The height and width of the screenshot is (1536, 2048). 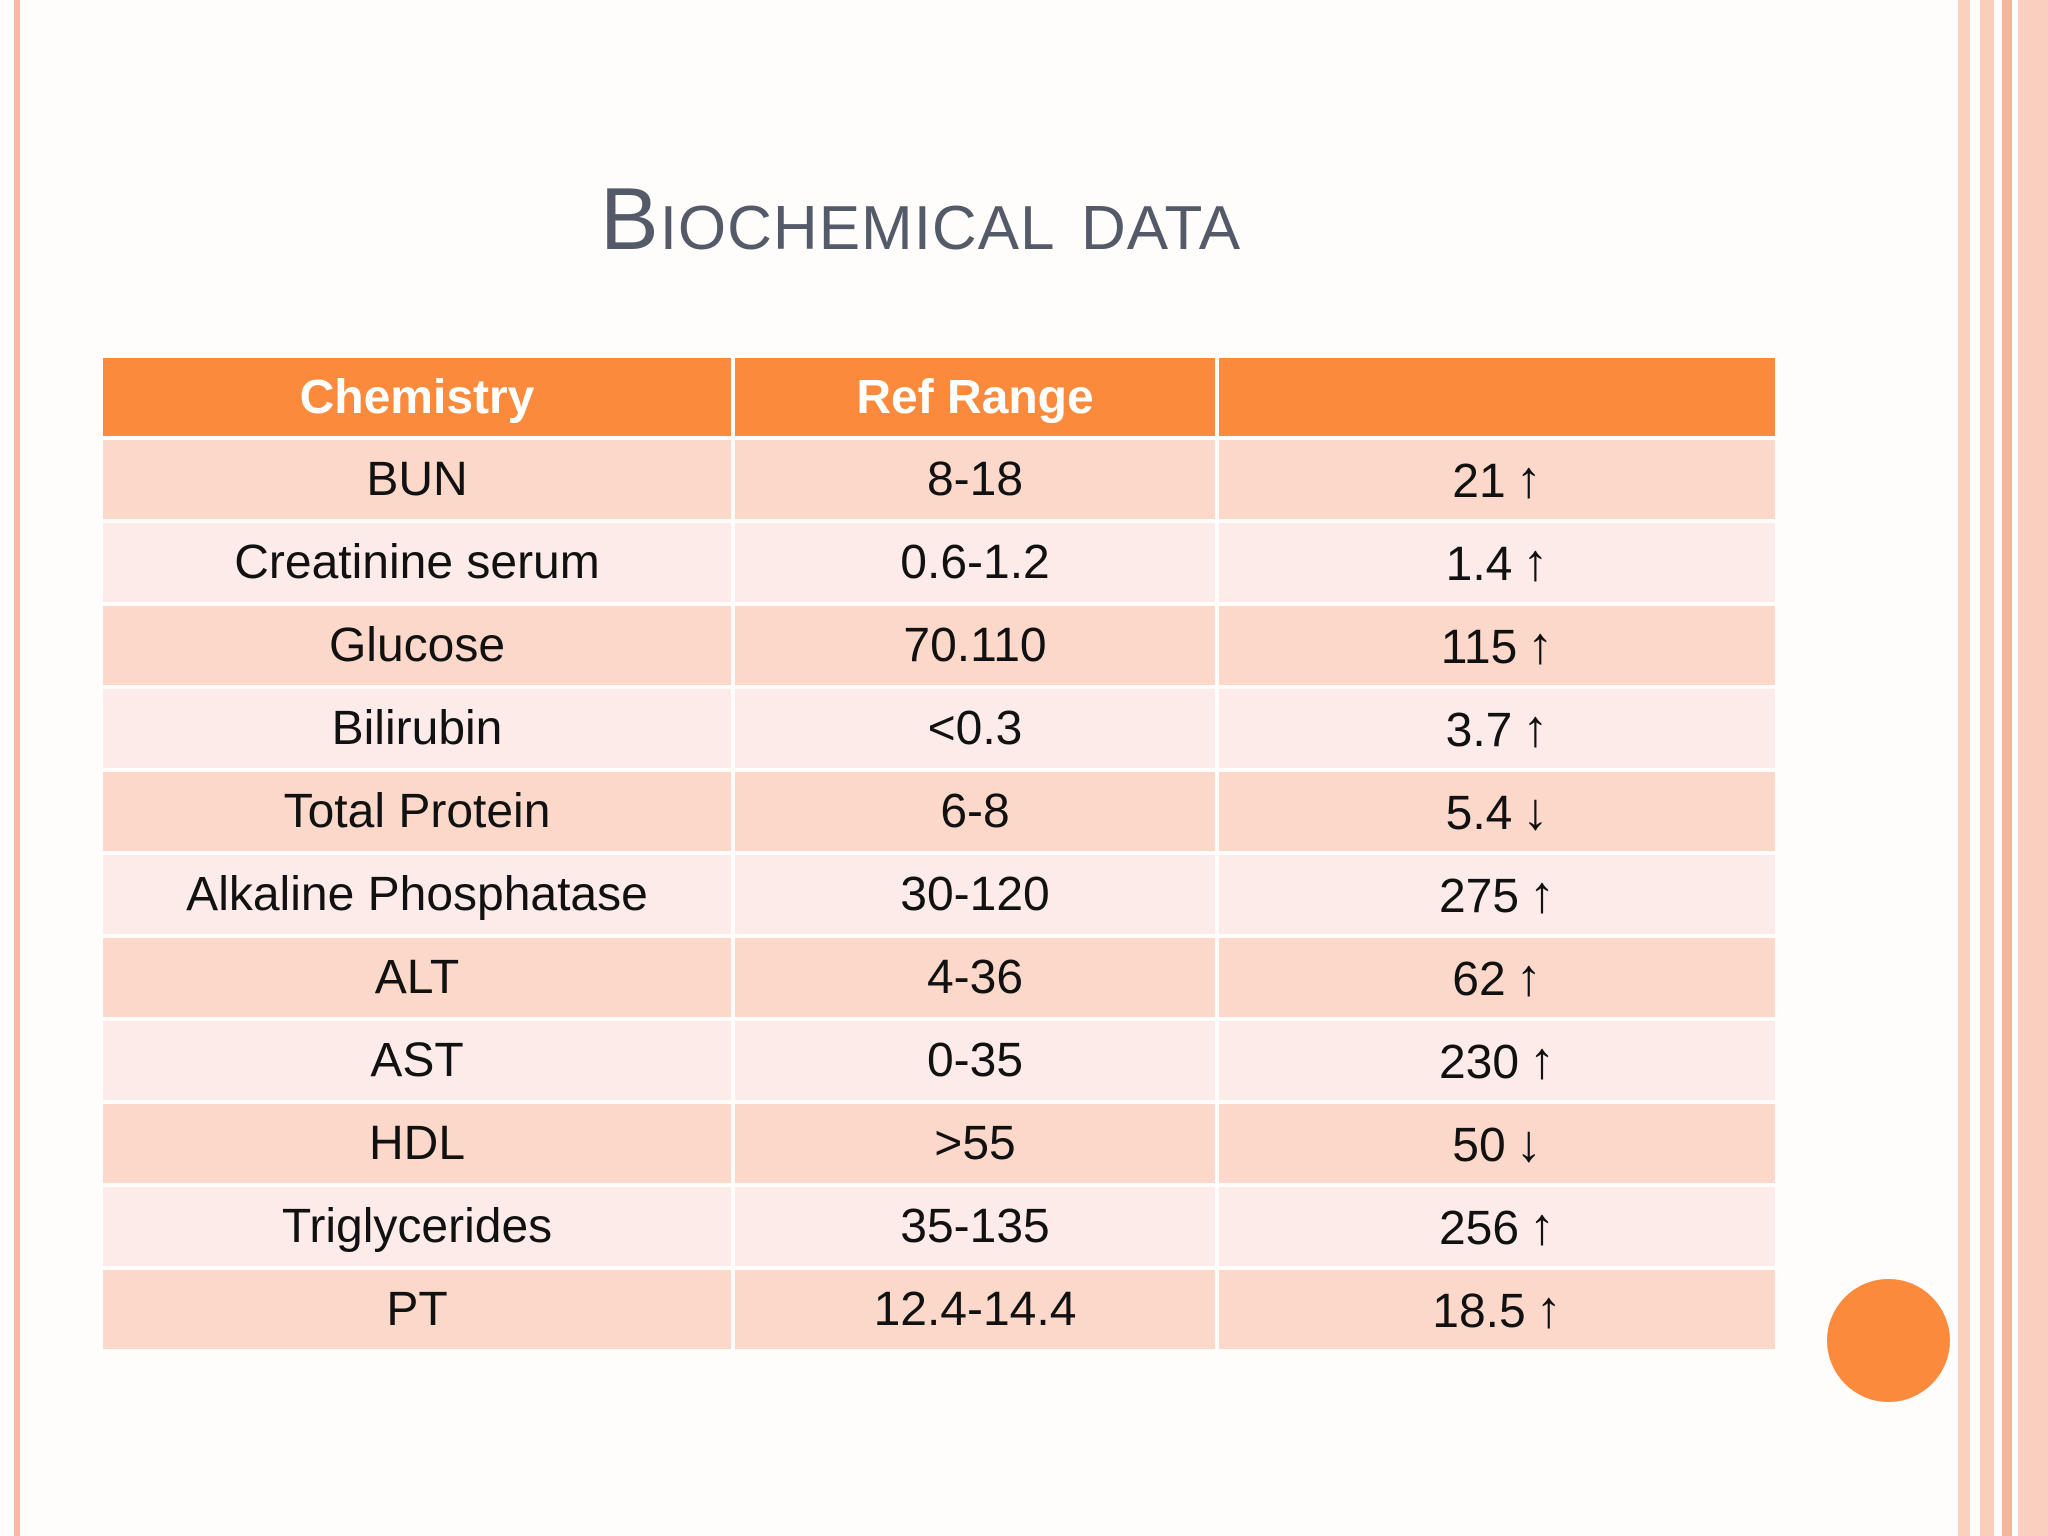 What do you see at coordinates (417, 1143) in the screenshot?
I see `cell-chemistry: HDL` at bounding box center [417, 1143].